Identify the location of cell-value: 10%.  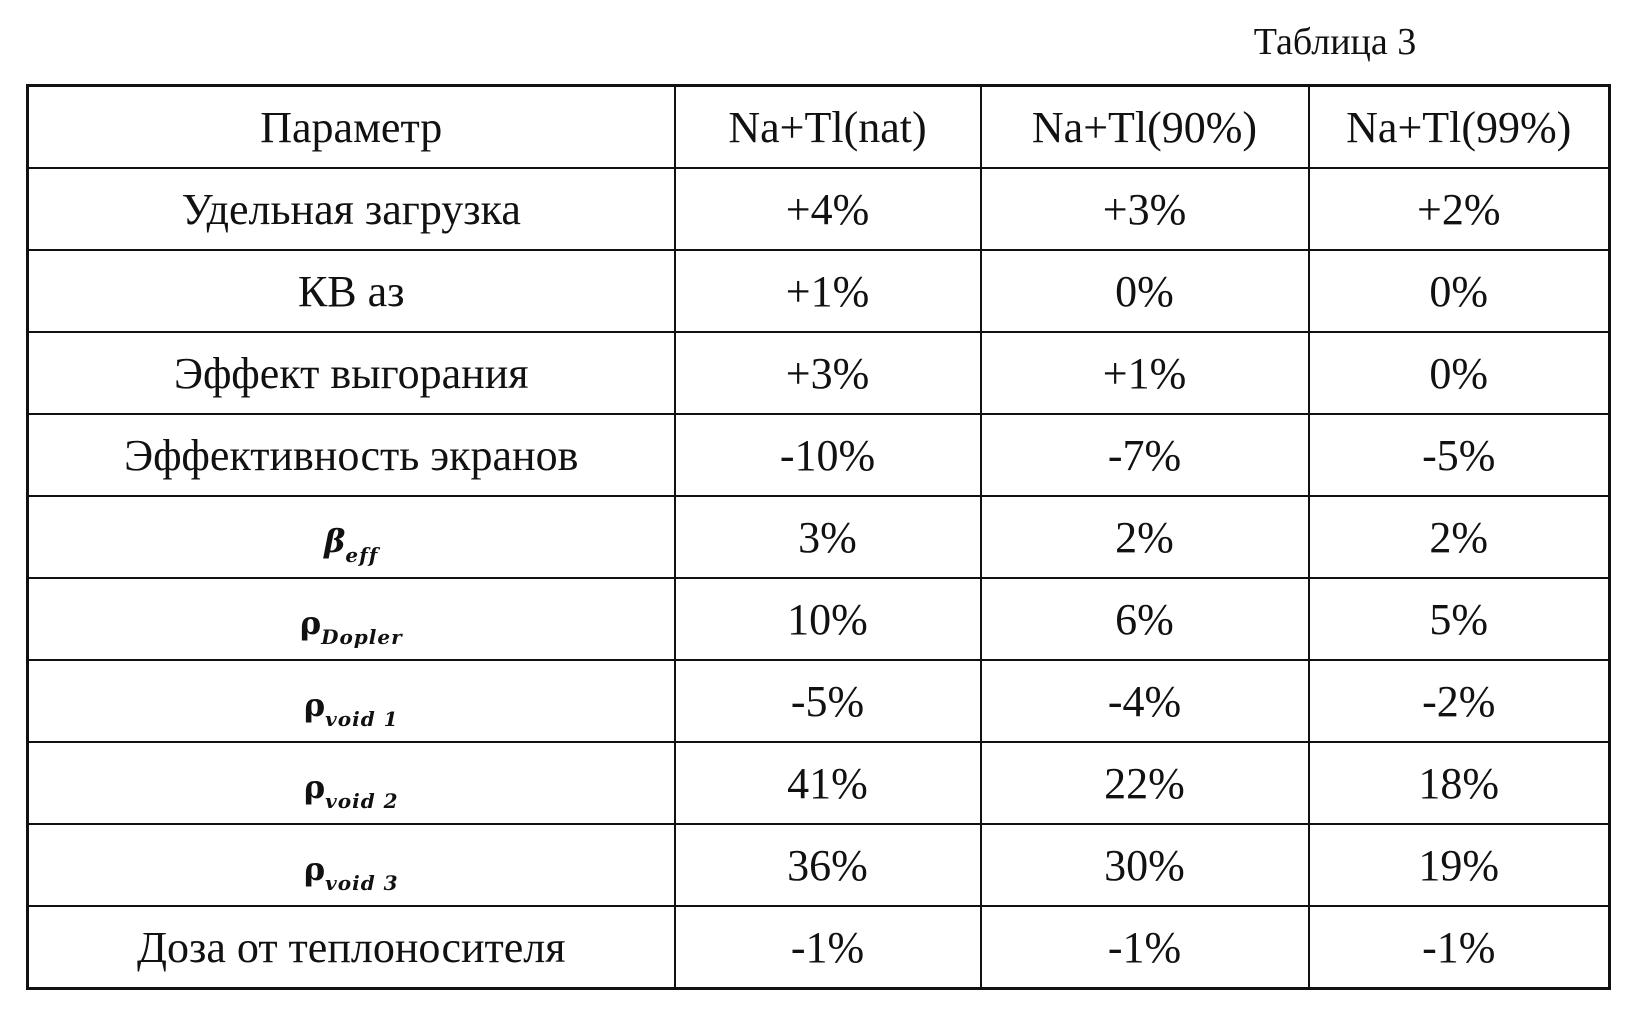
(828, 619).